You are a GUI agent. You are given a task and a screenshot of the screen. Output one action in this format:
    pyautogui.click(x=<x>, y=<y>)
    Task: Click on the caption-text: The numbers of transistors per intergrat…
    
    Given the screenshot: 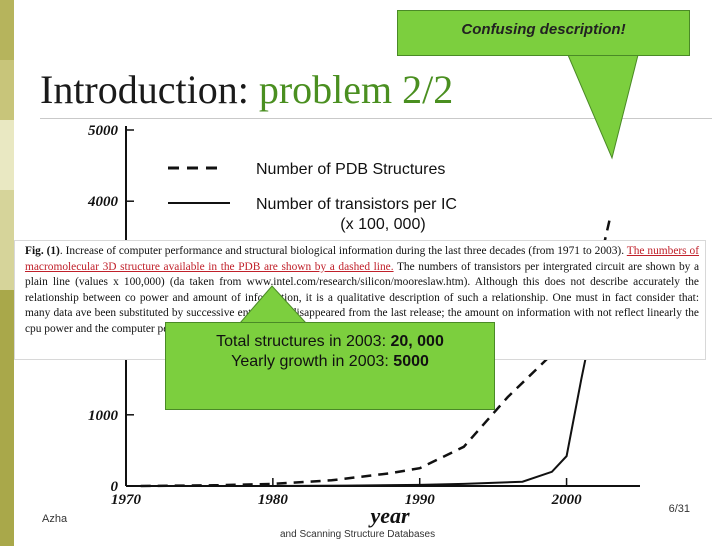 What is the action you would take?
    pyautogui.click(x=362, y=274)
    